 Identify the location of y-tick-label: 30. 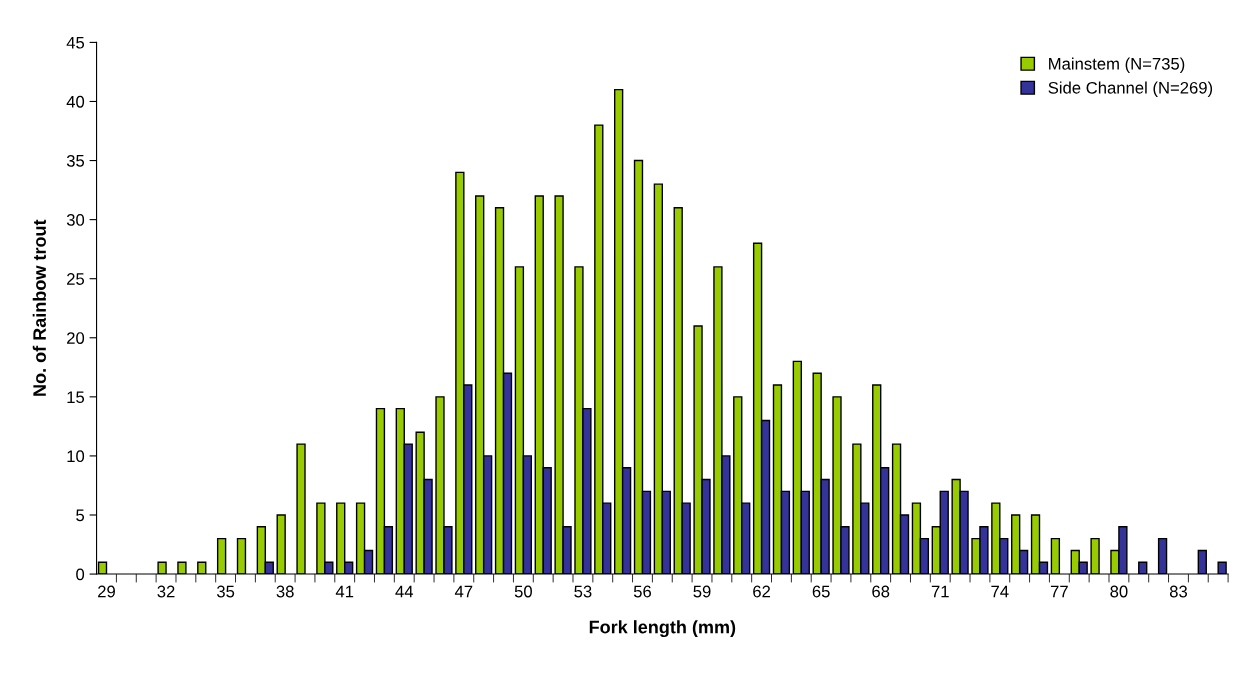
(75, 220).